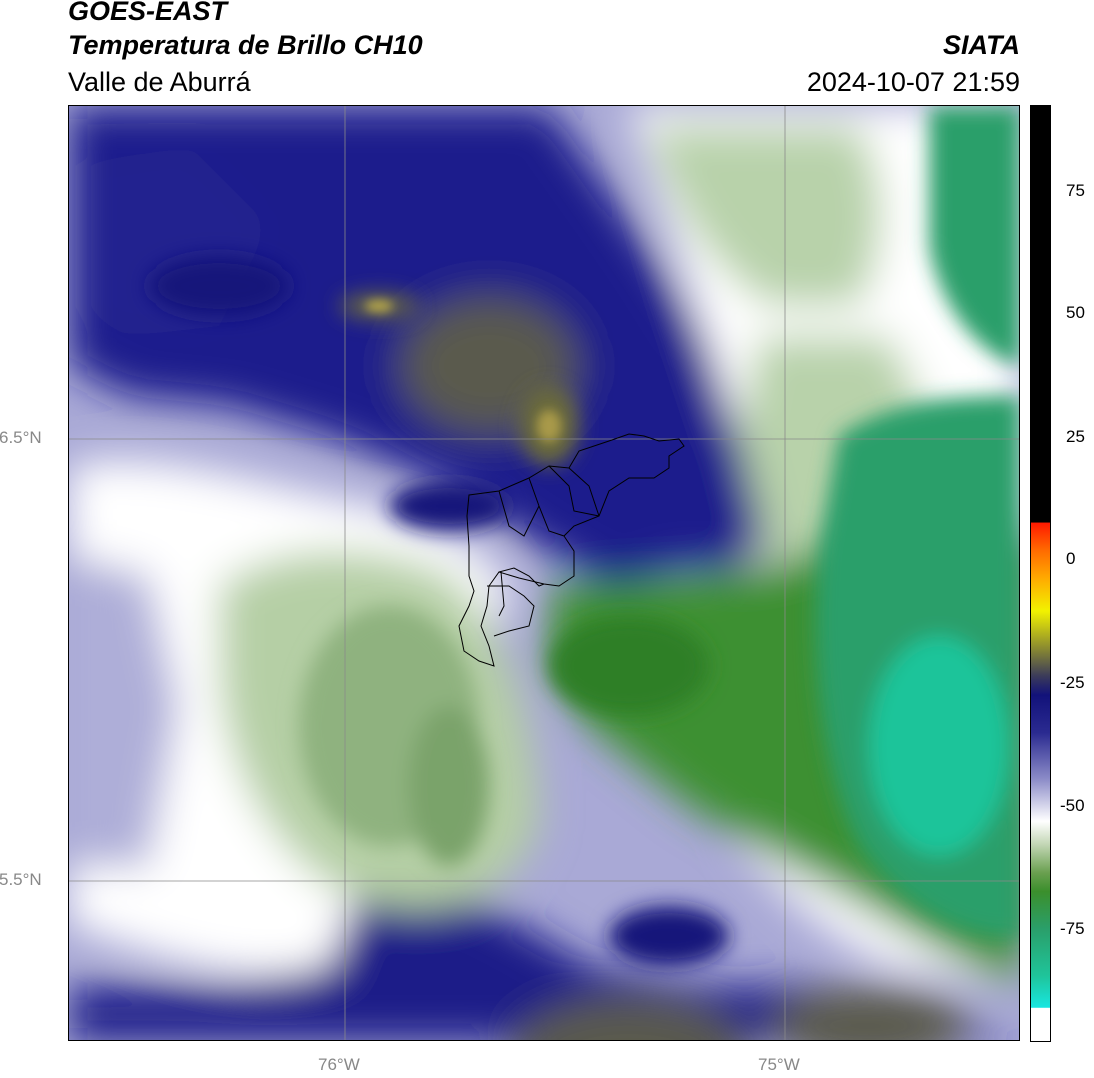 Image resolution: width=1094 pixels, height=1078 pixels. What do you see at coordinates (1075, 190) in the screenshot?
I see `colorbar-tick-75: 75` at bounding box center [1075, 190].